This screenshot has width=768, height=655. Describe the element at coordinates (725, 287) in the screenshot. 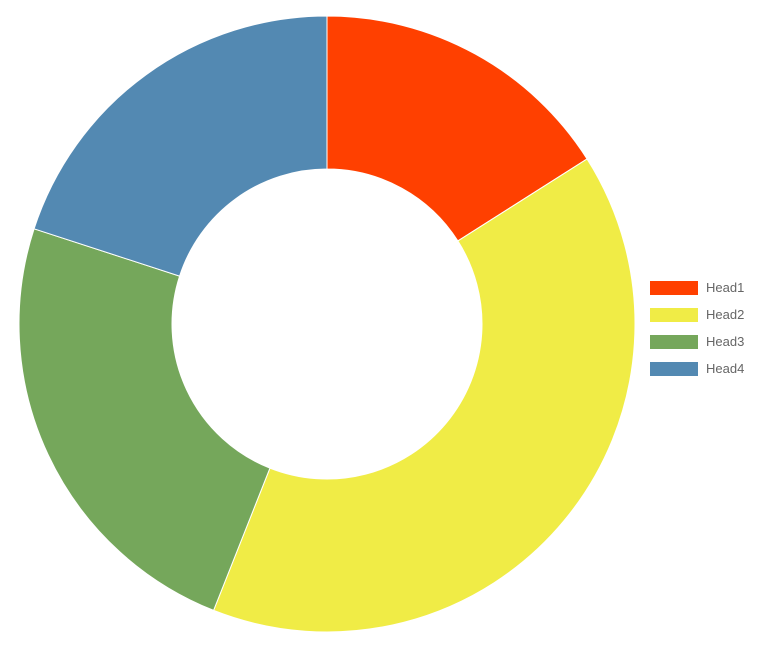

I see `legend-label-head1: Head1` at that location.